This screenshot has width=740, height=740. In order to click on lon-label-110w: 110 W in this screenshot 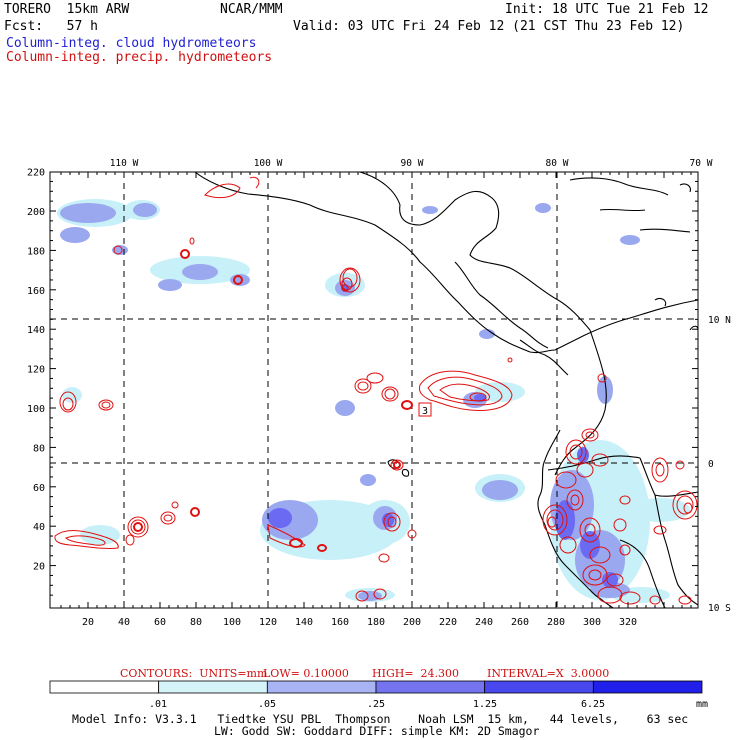, I will do `click(124, 163)`.